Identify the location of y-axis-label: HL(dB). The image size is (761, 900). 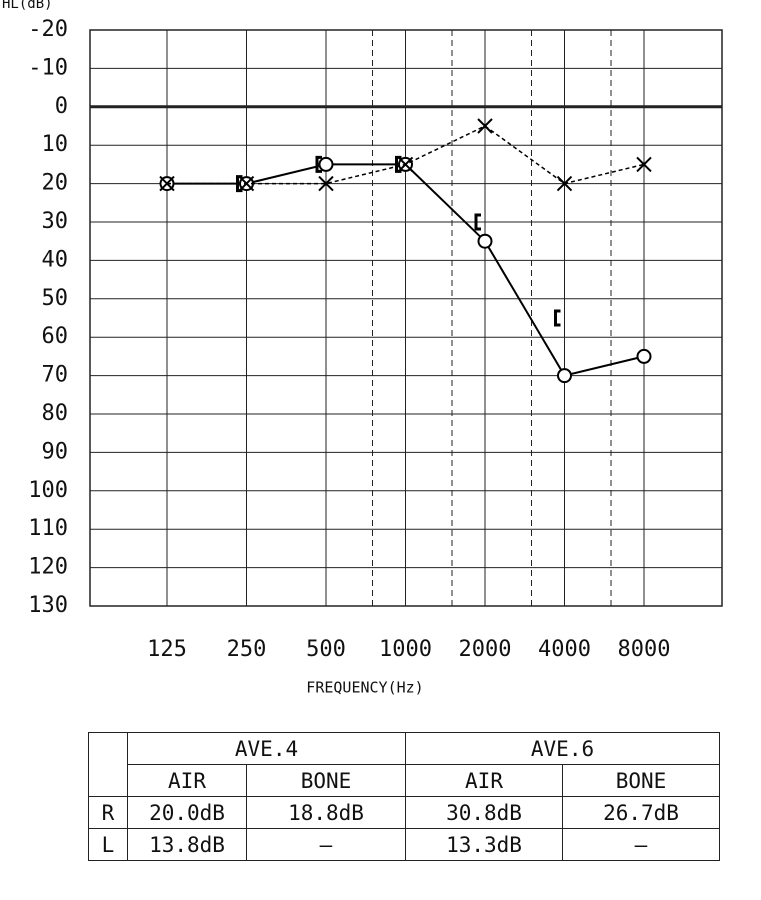
(27, 6).